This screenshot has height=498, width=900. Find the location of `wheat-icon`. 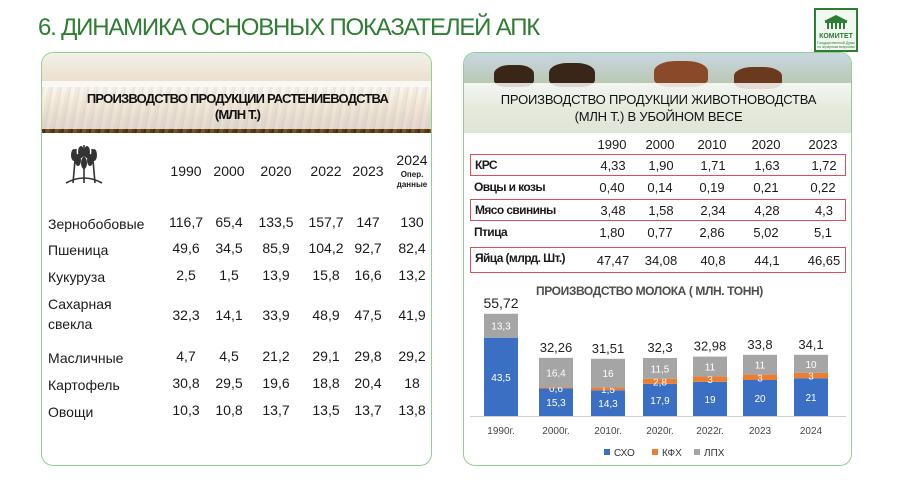

wheat-icon is located at coordinates (84, 164).